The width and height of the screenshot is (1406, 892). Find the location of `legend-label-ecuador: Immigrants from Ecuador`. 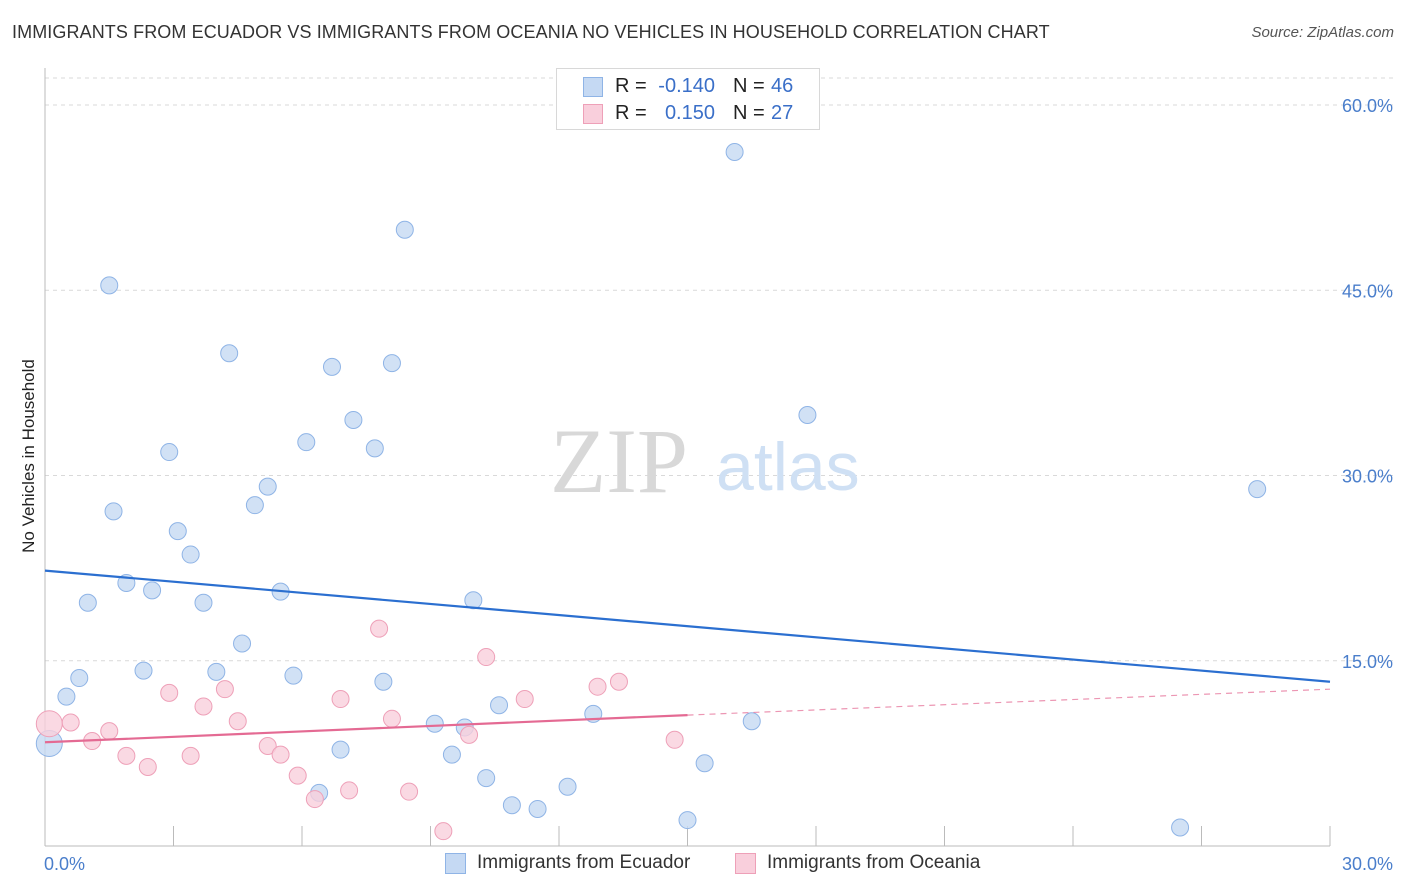

legend-label-ecuador: Immigrants from Ecuador is located at coordinates (584, 862).